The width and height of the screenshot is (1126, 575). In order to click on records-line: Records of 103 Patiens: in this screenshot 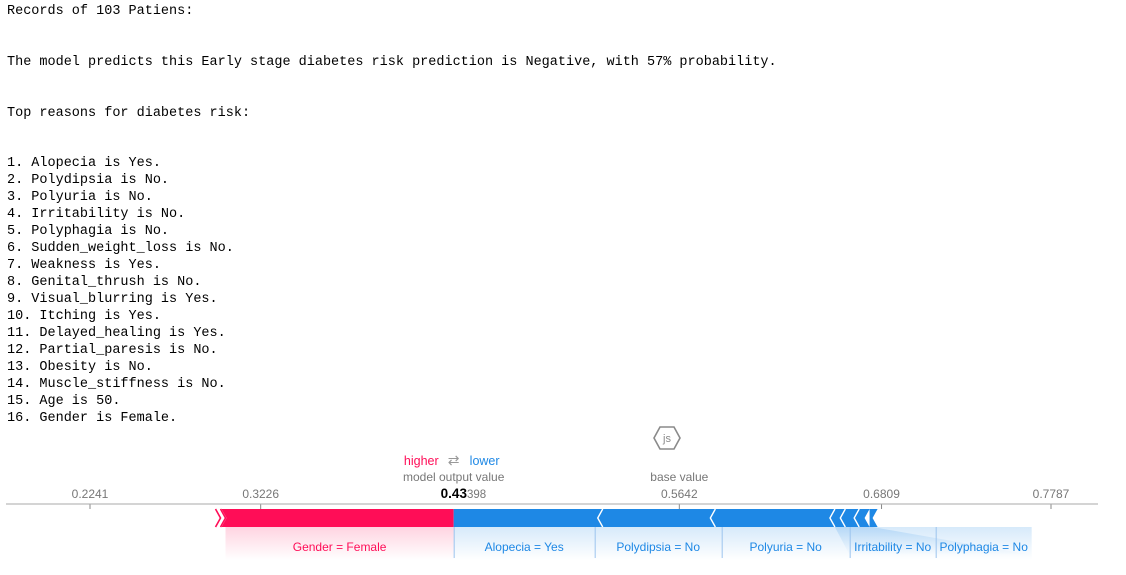, I will do `click(100, 11)`.